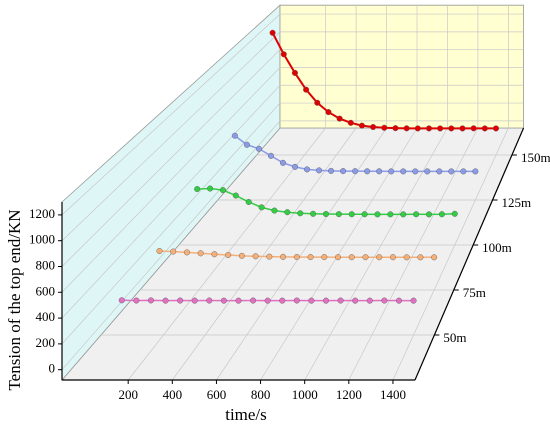 The width and height of the screenshot is (550, 429). Describe the element at coordinates (246, 414) in the screenshot. I see `x-axis-title: time/s` at that location.